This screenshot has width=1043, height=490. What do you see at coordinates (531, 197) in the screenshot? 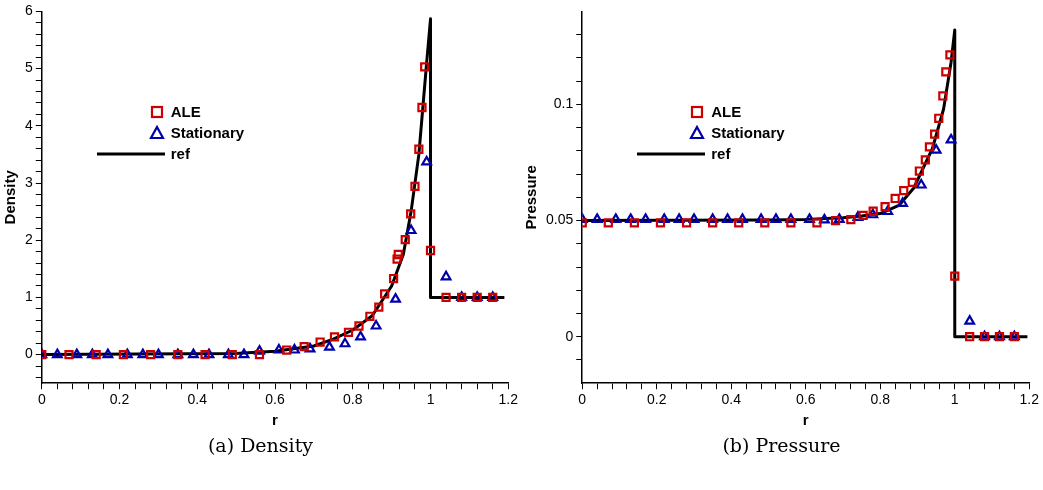
I see `y-axis-title: Pressure` at bounding box center [531, 197].